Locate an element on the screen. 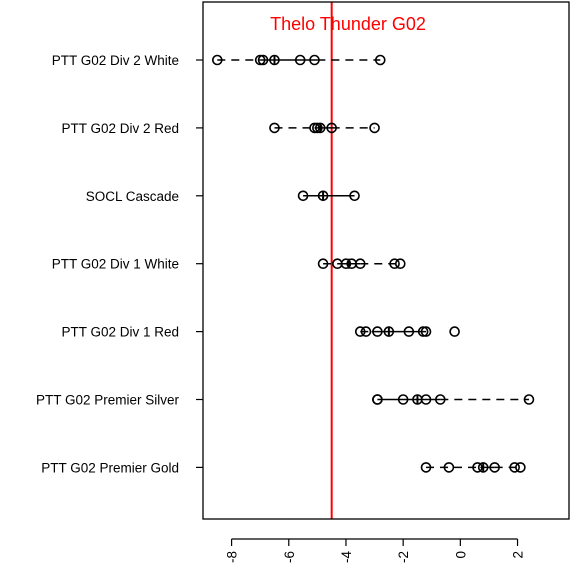 The height and width of the screenshot is (564, 571). x-tick-label: 2 is located at coordinates (518, 555).